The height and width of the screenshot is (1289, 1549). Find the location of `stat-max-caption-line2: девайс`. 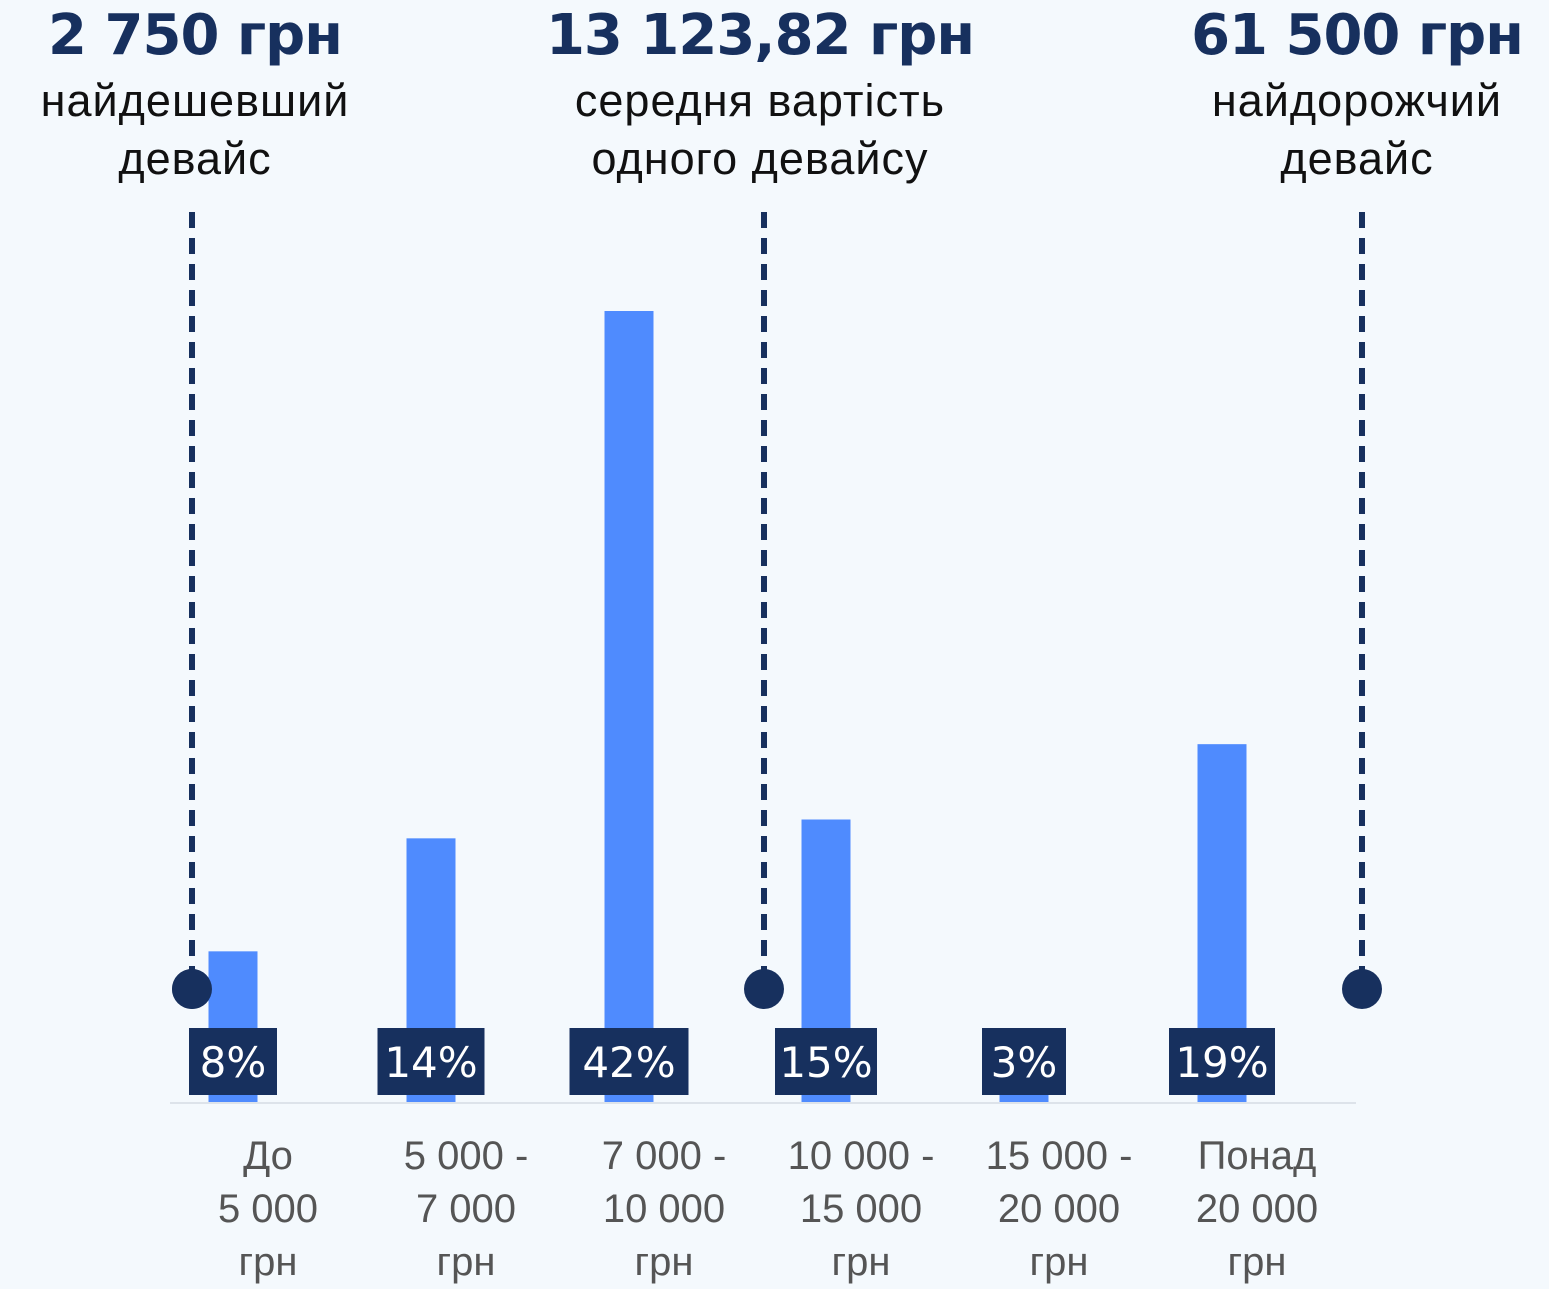

stat-max-caption-line2: девайс is located at coordinates (1357, 158).